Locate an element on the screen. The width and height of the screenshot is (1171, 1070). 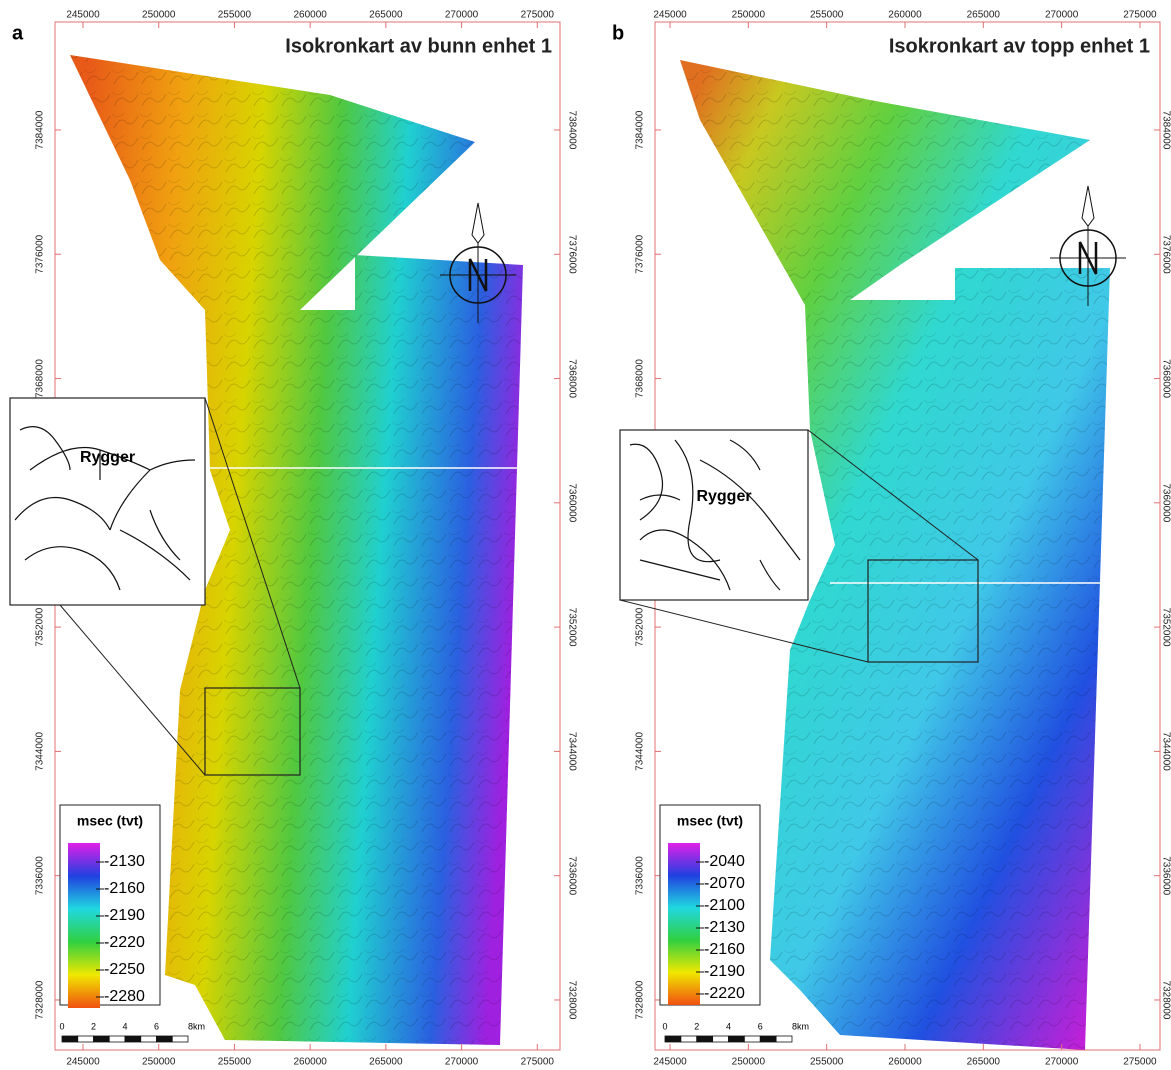
scale-label: 8km is located at coordinates (196, 1026).